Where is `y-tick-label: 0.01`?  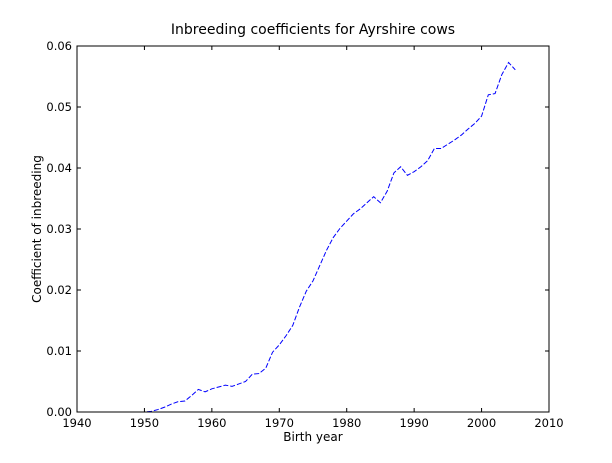 y-tick-label: 0.01 is located at coordinates (59, 351).